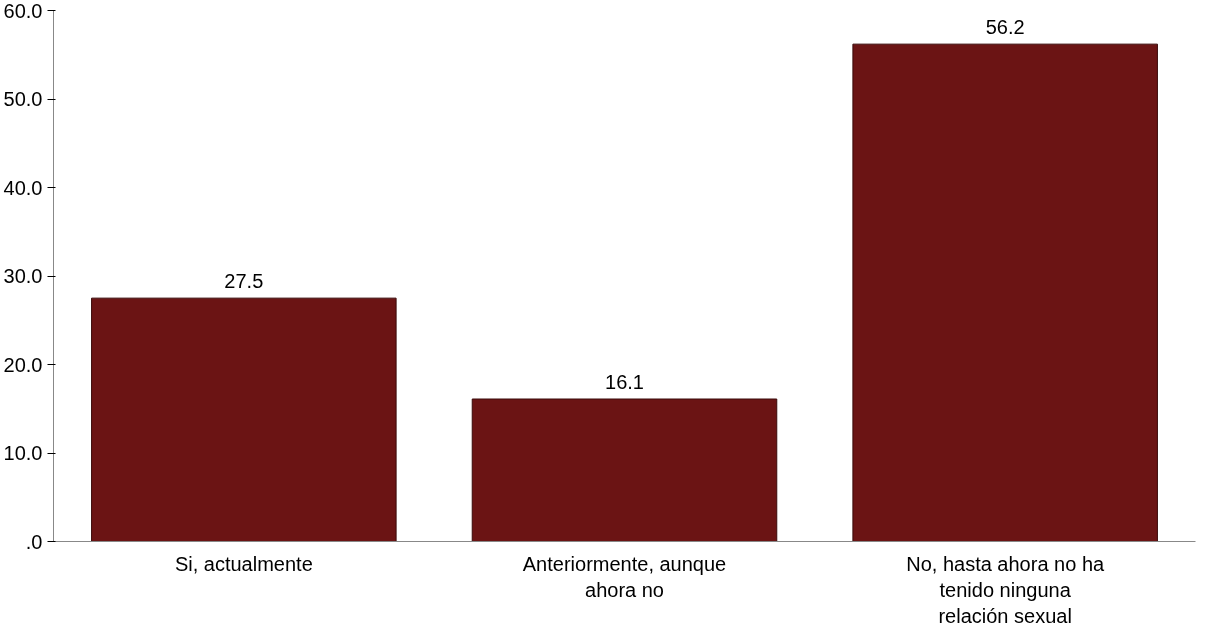  I want to click on x-tick-label: Si, actualmente, so click(243, 563).